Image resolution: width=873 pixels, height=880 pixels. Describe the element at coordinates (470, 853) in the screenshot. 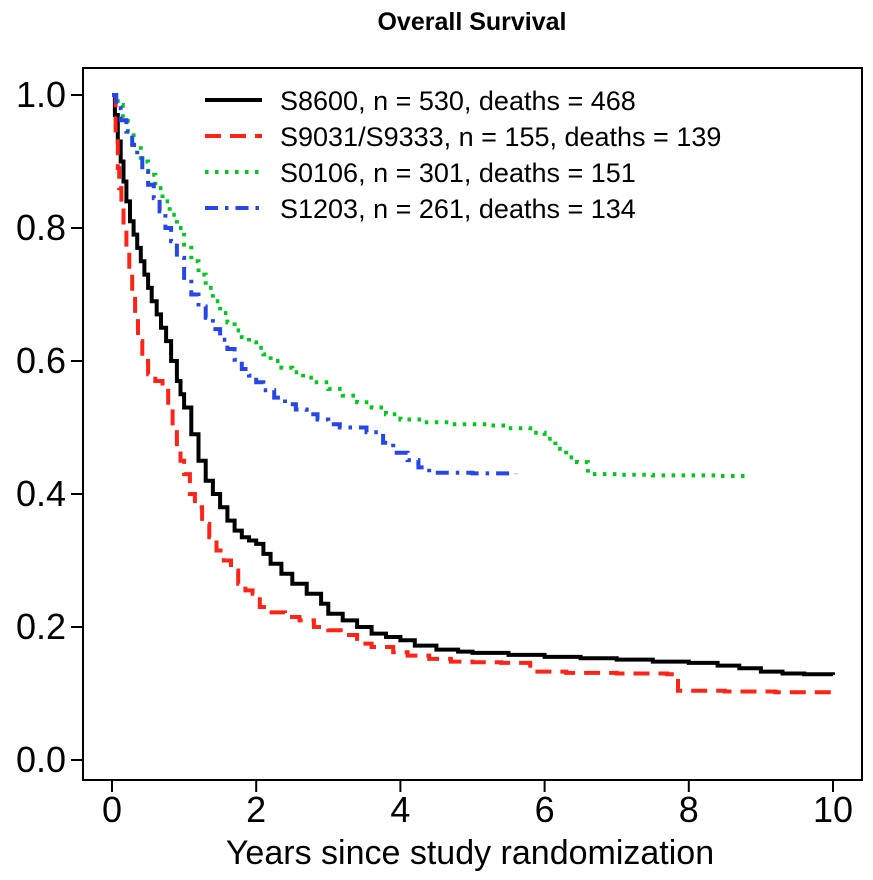

I see `x-axis-label: Years since study randomization` at that location.